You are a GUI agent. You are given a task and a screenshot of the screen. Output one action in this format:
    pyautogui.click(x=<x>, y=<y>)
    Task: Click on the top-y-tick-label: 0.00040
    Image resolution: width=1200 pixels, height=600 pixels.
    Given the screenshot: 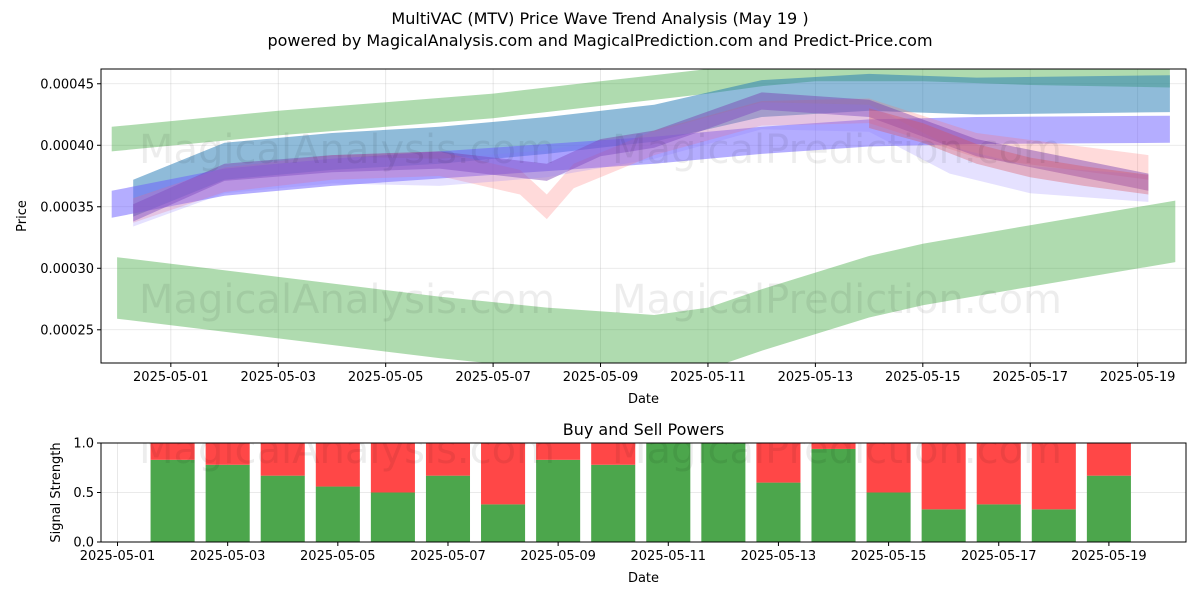 What is the action you would take?
    pyautogui.click(x=67, y=146)
    